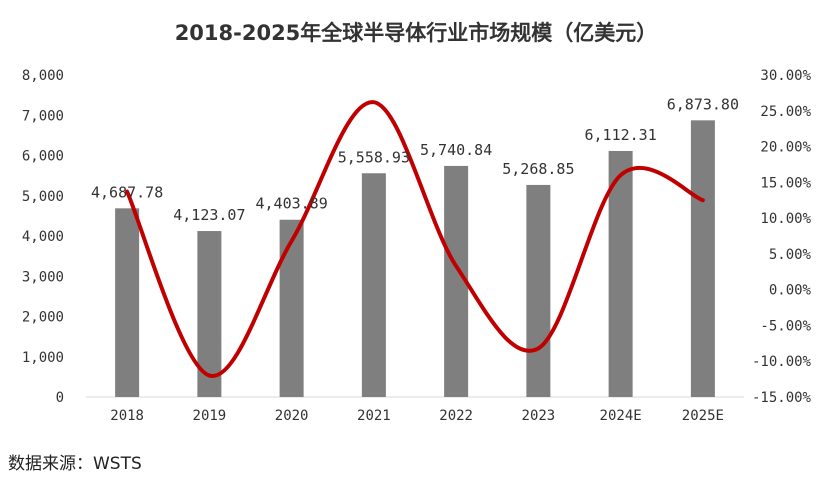  What do you see at coordinates (785, 183) in the screenshot?
I see `right-tick-label: 15.00%` at bounding box center [785, 183].